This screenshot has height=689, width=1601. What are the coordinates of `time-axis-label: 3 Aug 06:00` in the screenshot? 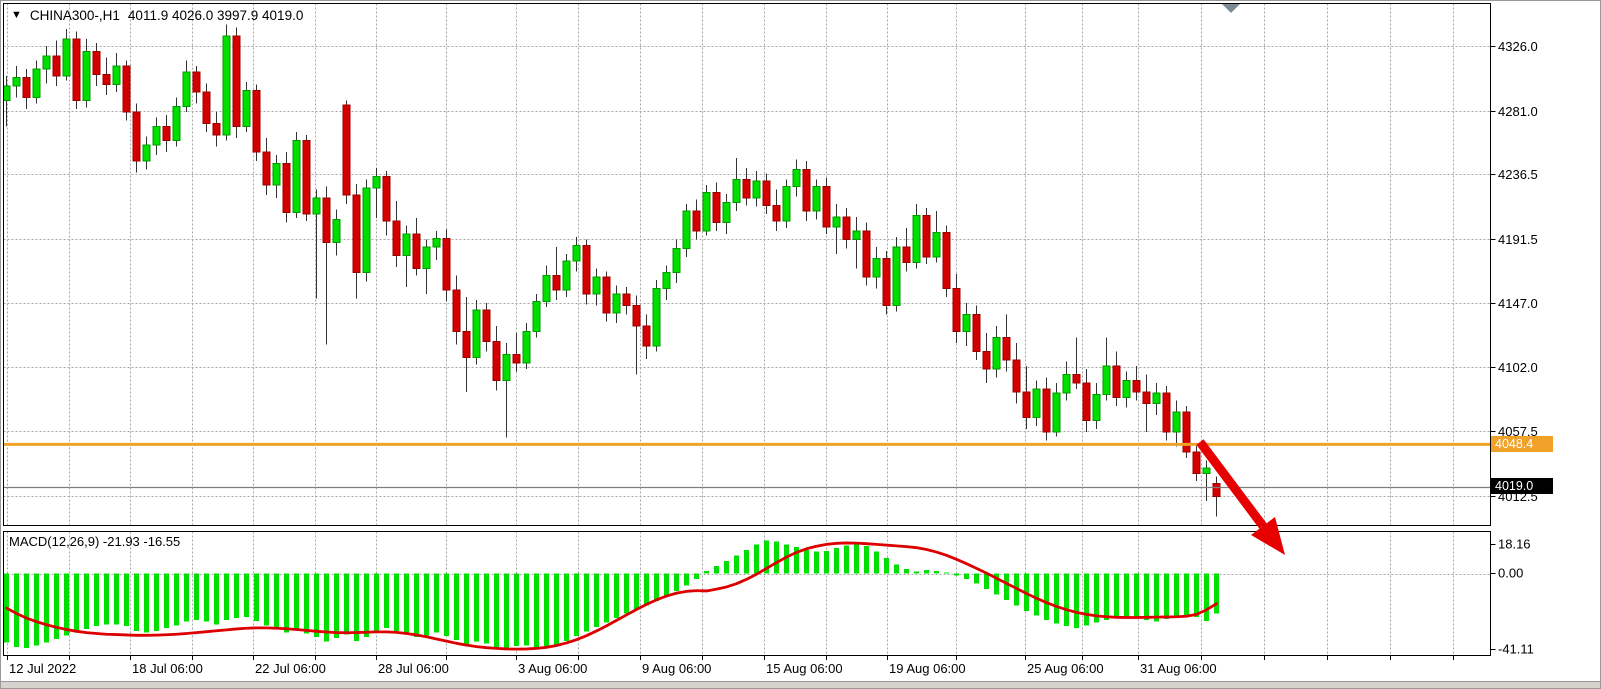 It's located at (552, 668).